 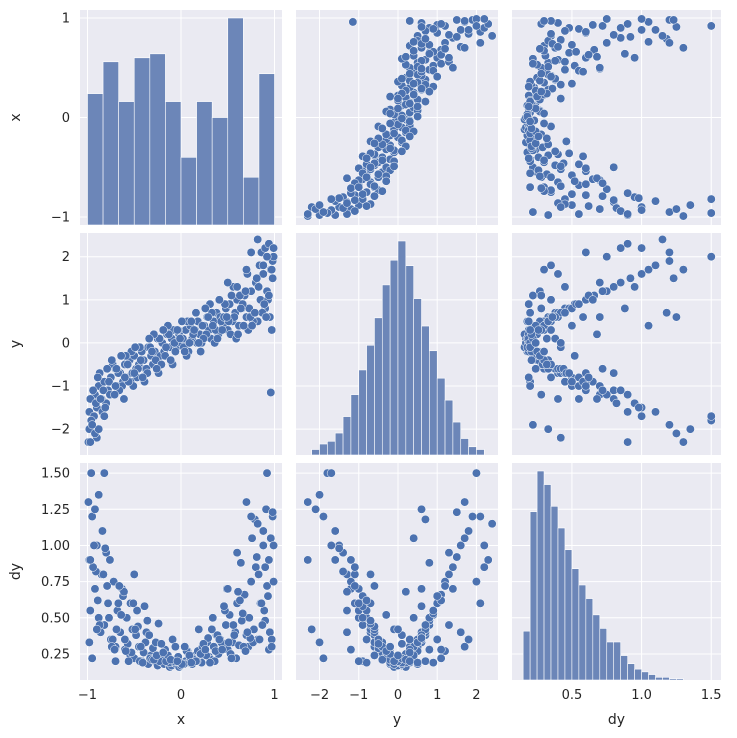 What do you see at coordinates (437, 695) in the screenshot?
I see `x-tick-label: 1` at bounding box center [437, 695].